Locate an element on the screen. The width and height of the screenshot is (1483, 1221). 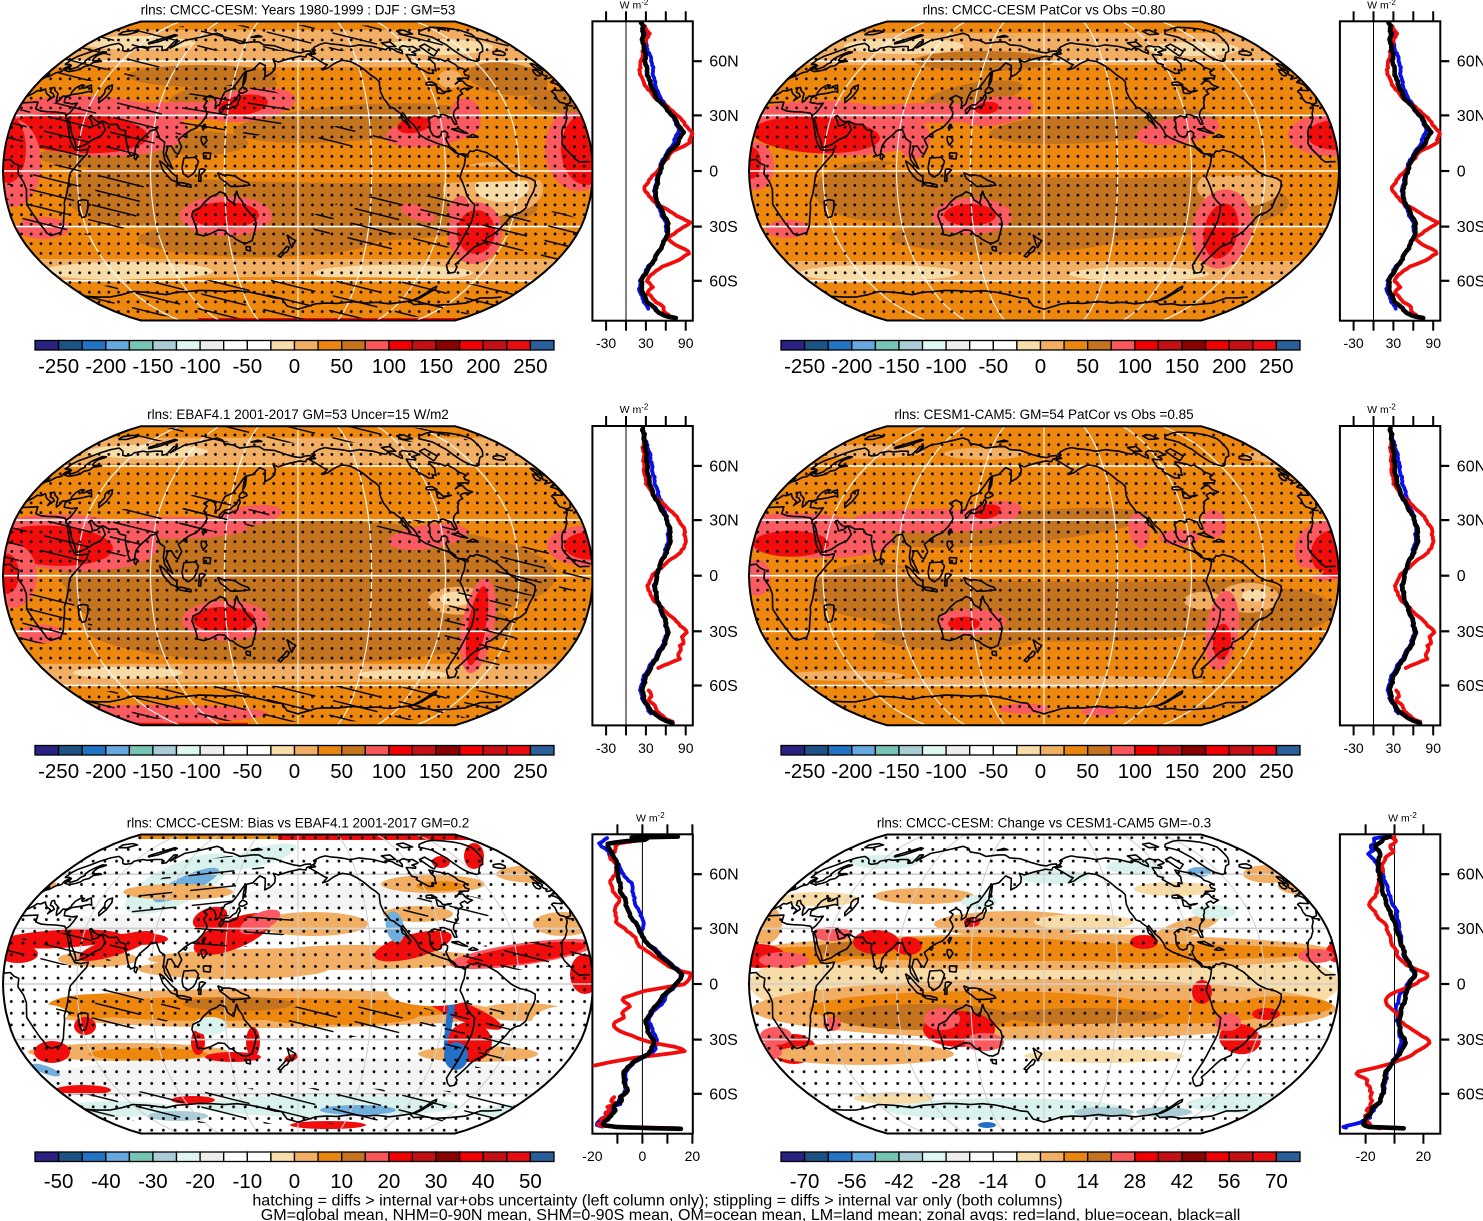
svg-text: -28 is located at coordinates (946, 1181).